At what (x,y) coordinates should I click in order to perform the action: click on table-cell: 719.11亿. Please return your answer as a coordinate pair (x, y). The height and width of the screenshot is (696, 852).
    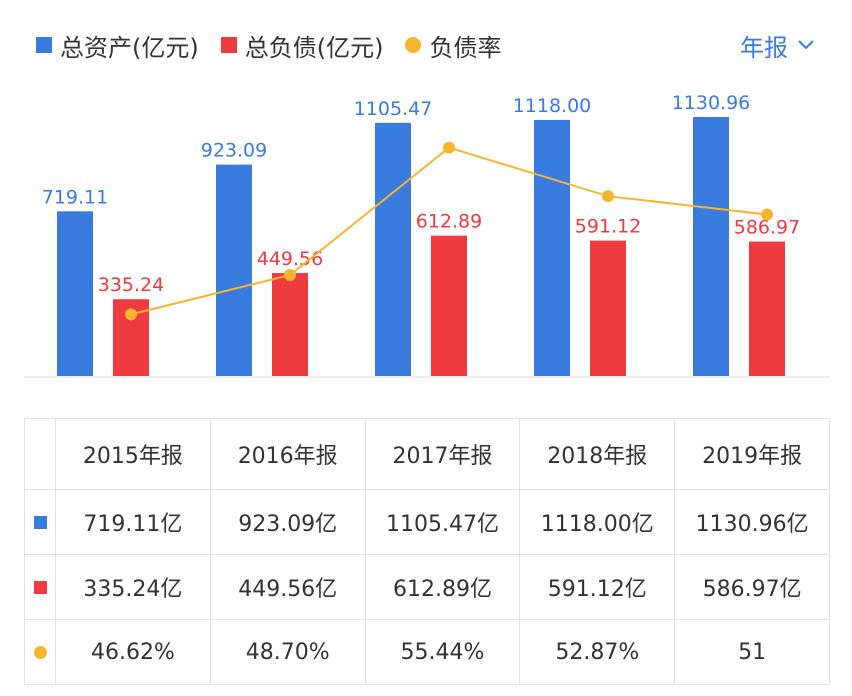
    Looking at the image, I should click on (133, 522).